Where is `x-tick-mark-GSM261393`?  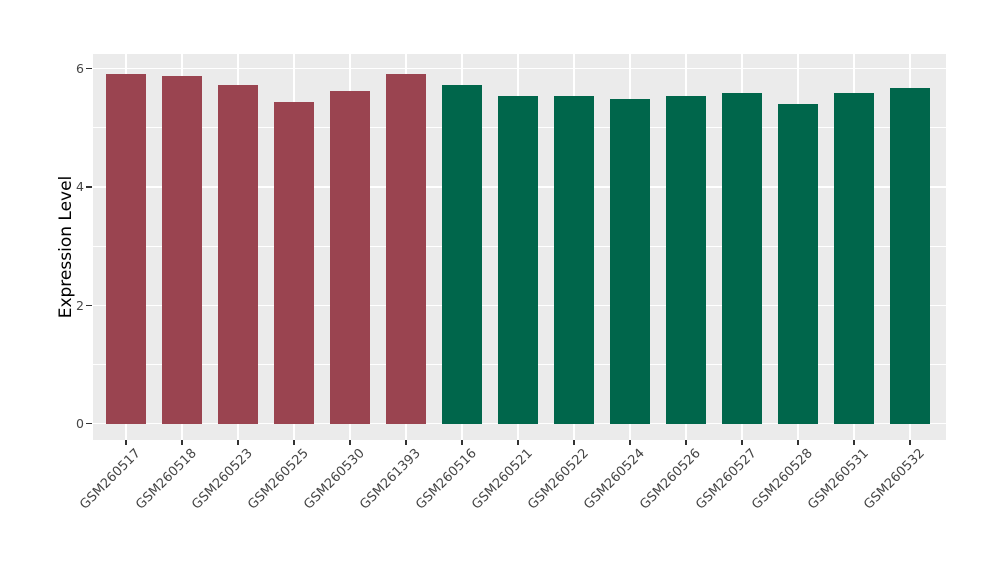 x-tick-mark-GSM261393 is located at coordinates (406, 442).